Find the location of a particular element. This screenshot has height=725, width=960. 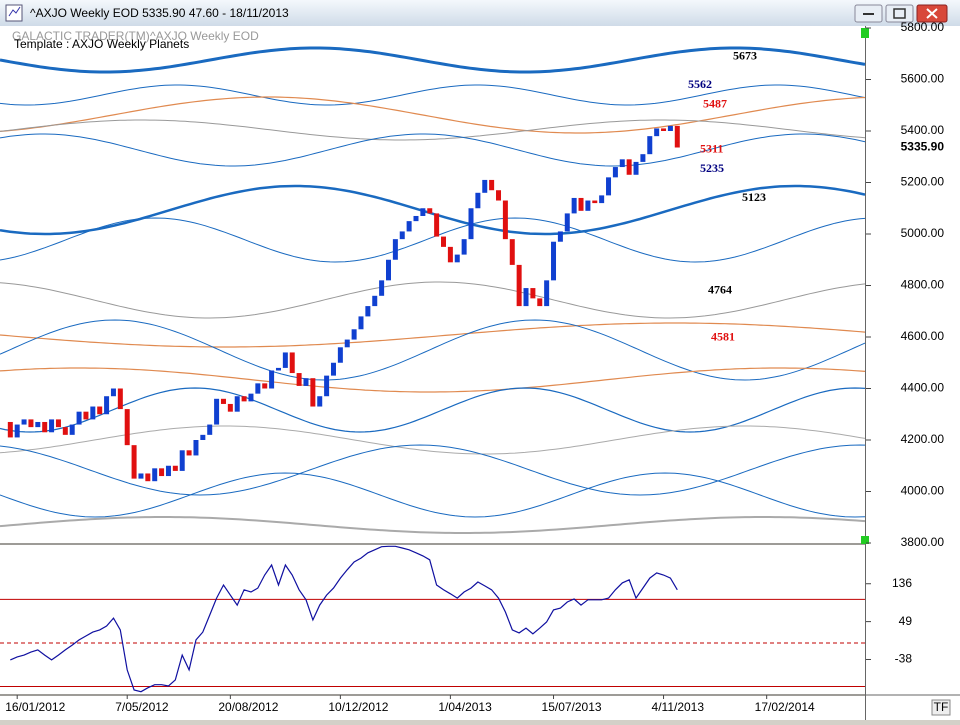

level-label: 5123 is located at coordinates (754, 197).